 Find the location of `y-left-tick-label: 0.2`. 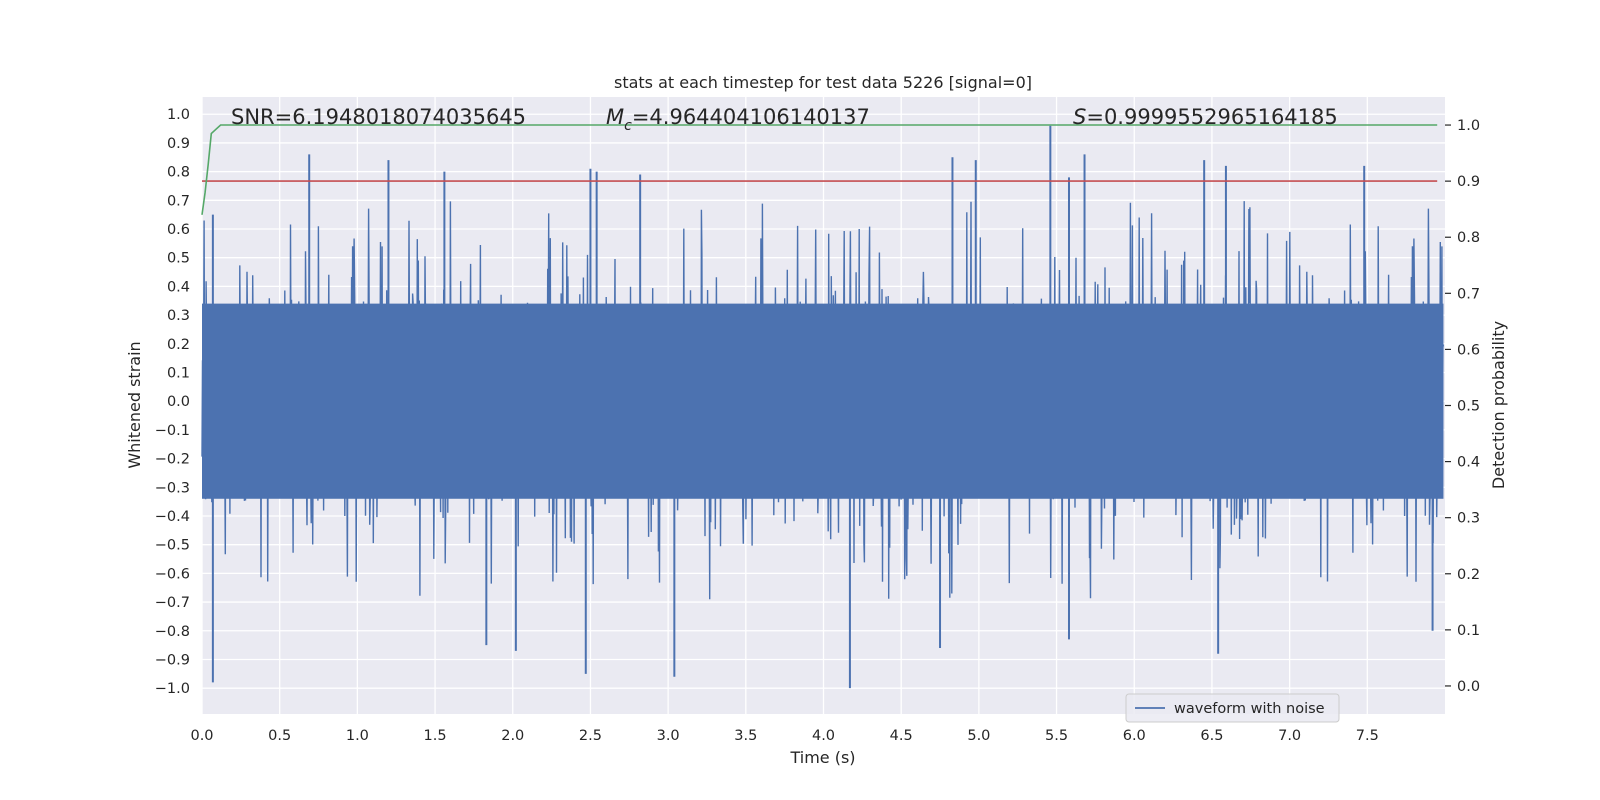

y-left-tick-label: 0.2 is located at coordinates (178, 345).